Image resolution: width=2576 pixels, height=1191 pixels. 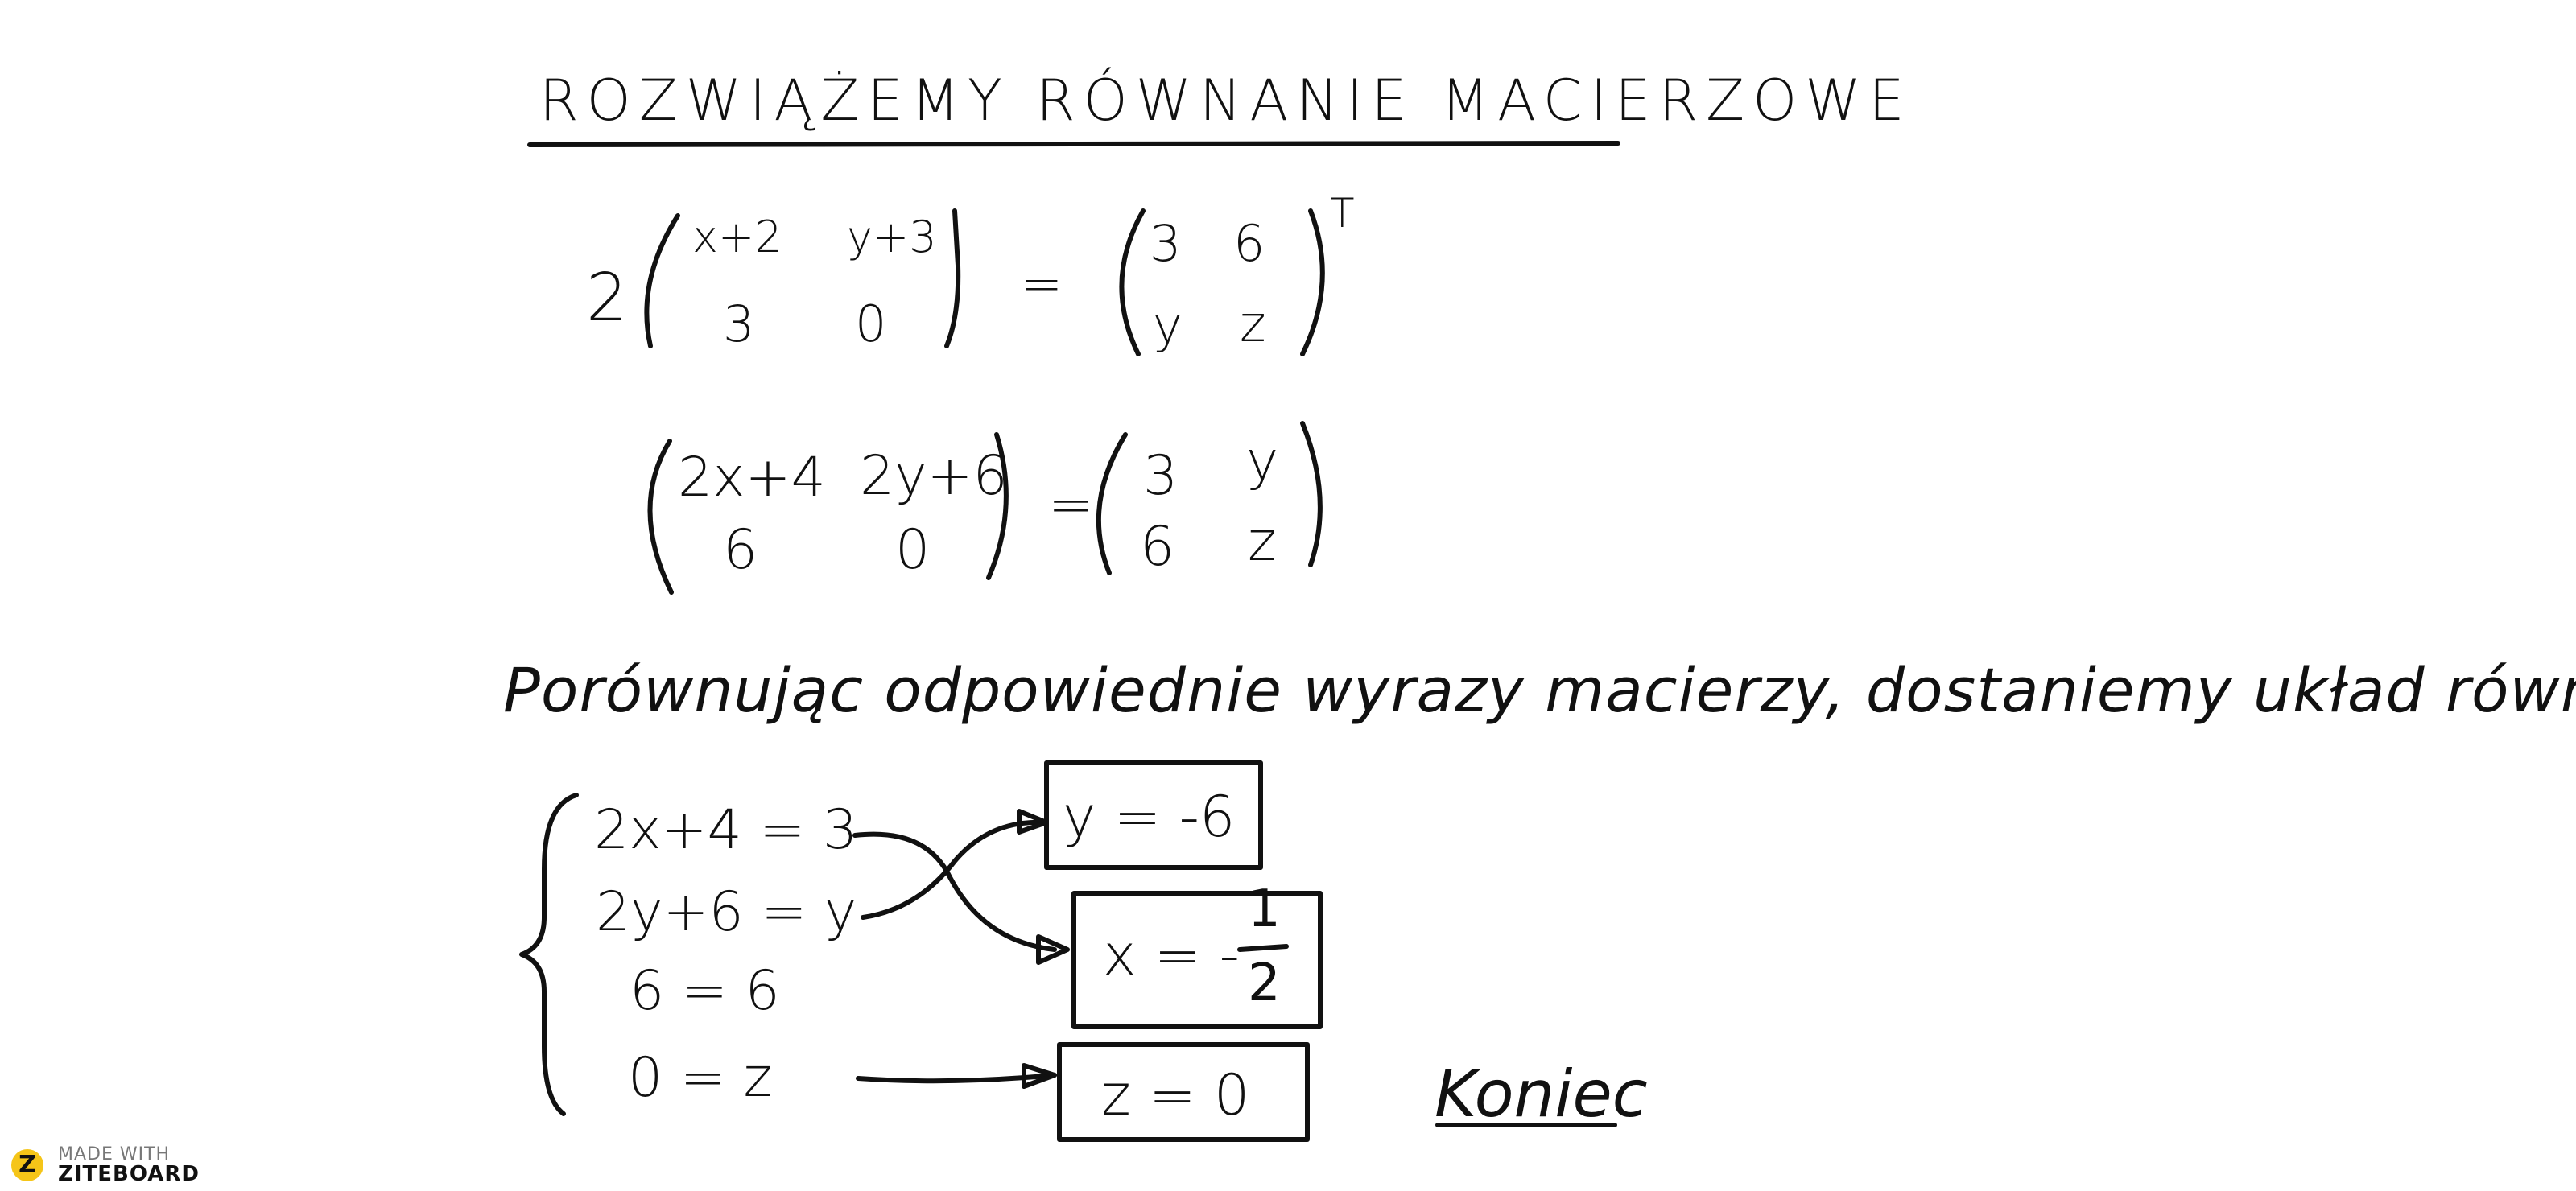 I want to click on eq1-left-close-bracket, so click(x=952, y=278).